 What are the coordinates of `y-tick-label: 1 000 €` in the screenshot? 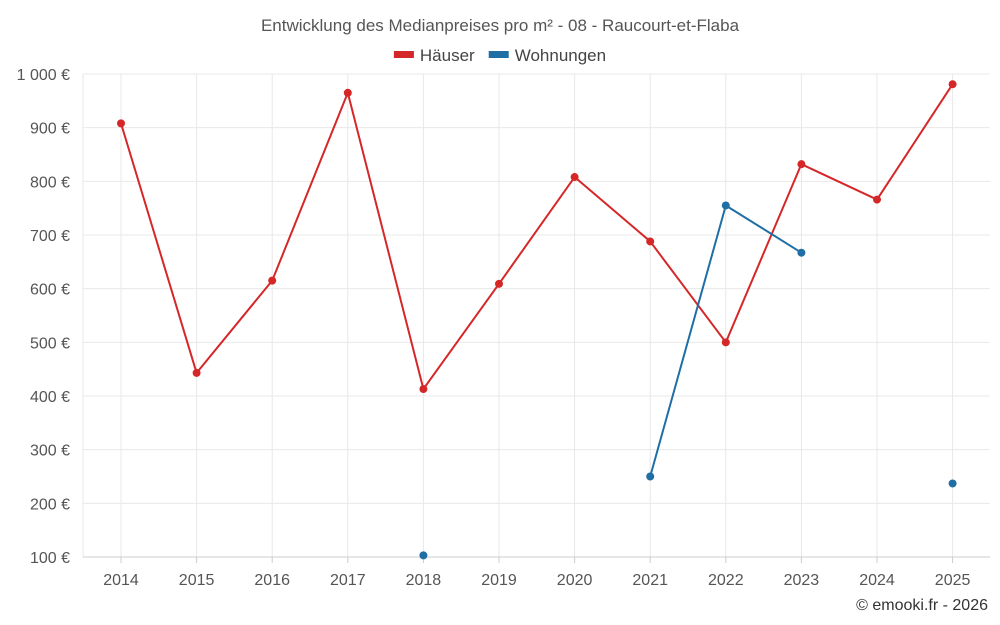 It's located at (43, 75).